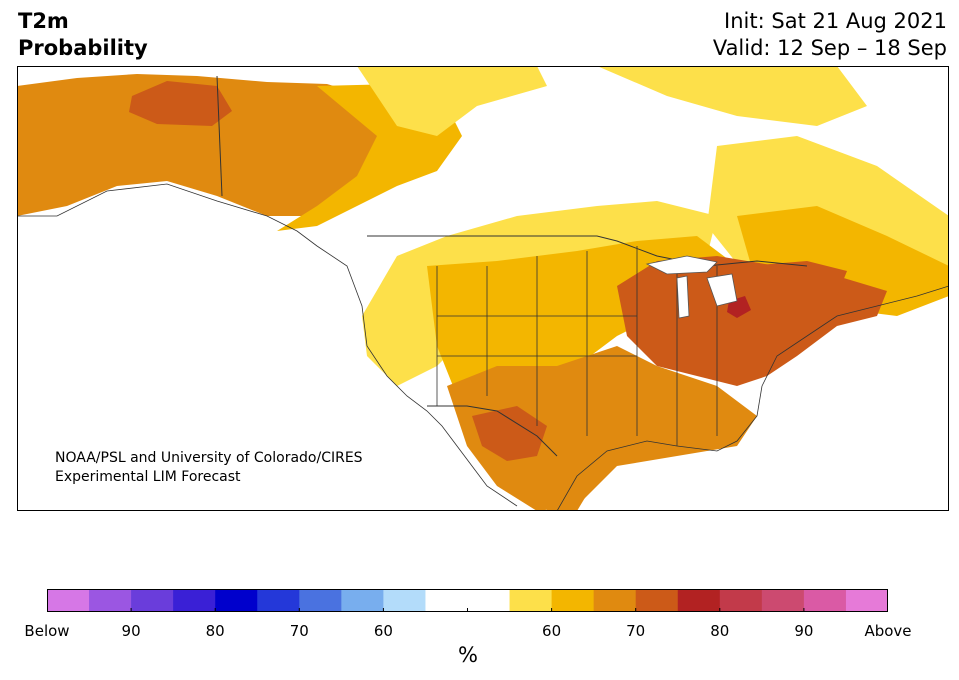 The height and width of the screenshot is (680, 959). Describe the element at coordinates (888, 631) in the screenshot. I see `colorbar-tick-label: Above` at that location.